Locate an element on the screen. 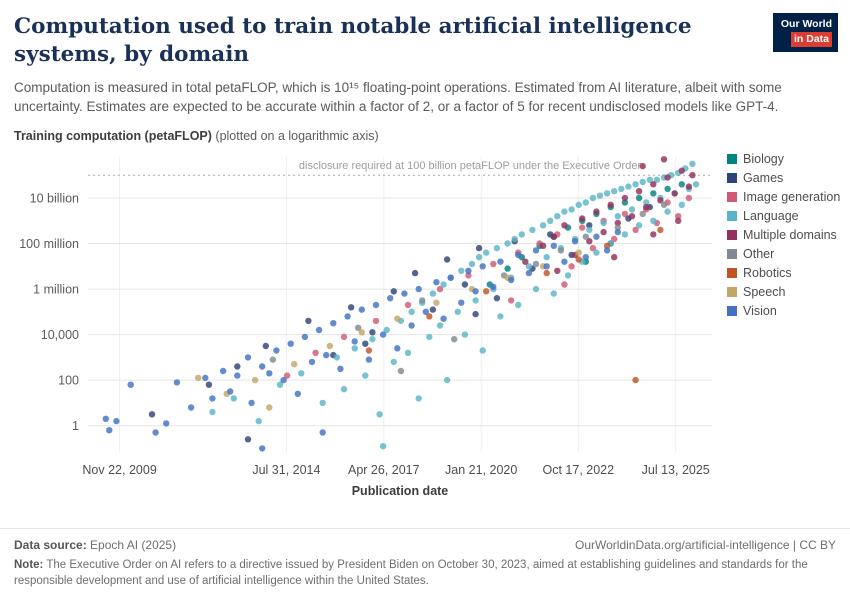  legend-item-robotics: Robotics is located at coordinates (783, 273).